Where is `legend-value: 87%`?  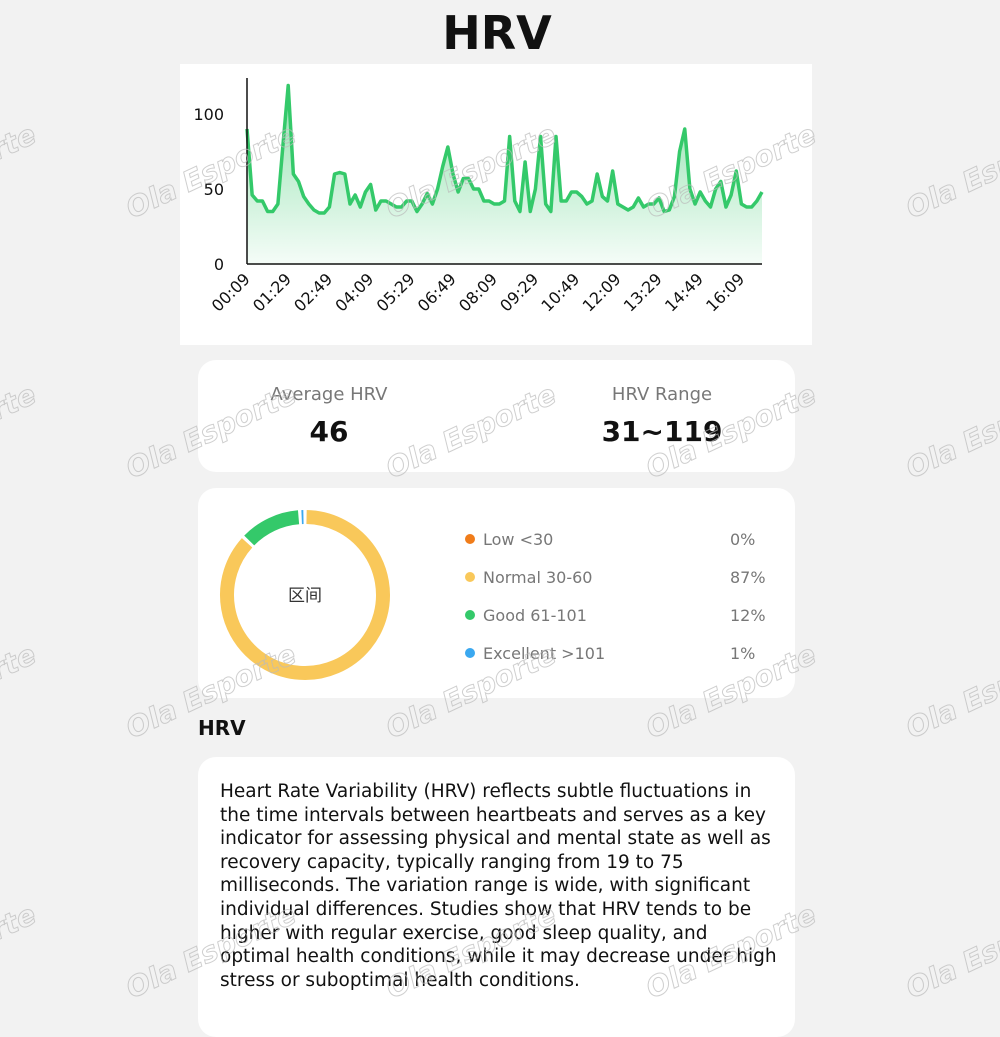
legend-value: 87% is located at coordinates (748, 577).